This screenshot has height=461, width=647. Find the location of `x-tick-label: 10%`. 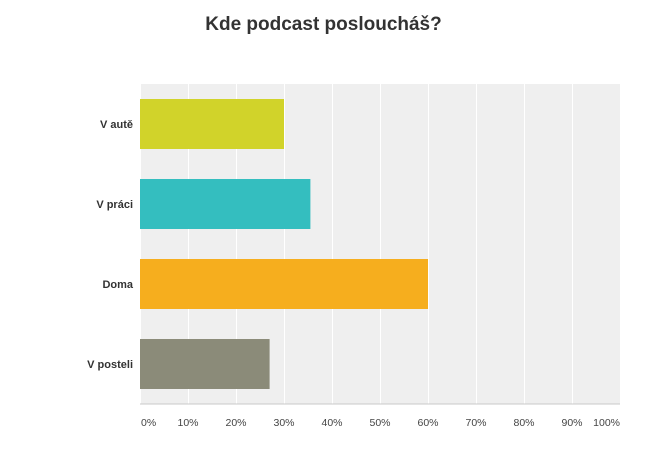

x-tick-label: 10% is located at coordinates (187, 423).